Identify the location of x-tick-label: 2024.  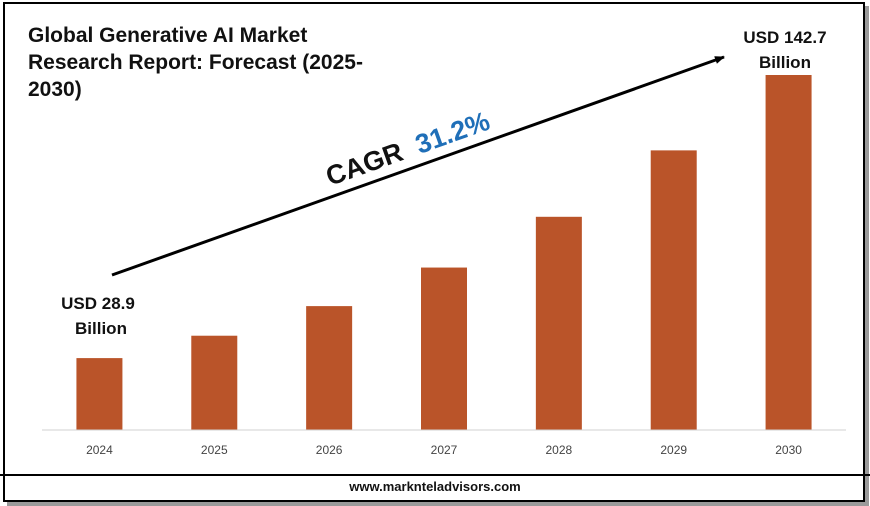
(99, 450).